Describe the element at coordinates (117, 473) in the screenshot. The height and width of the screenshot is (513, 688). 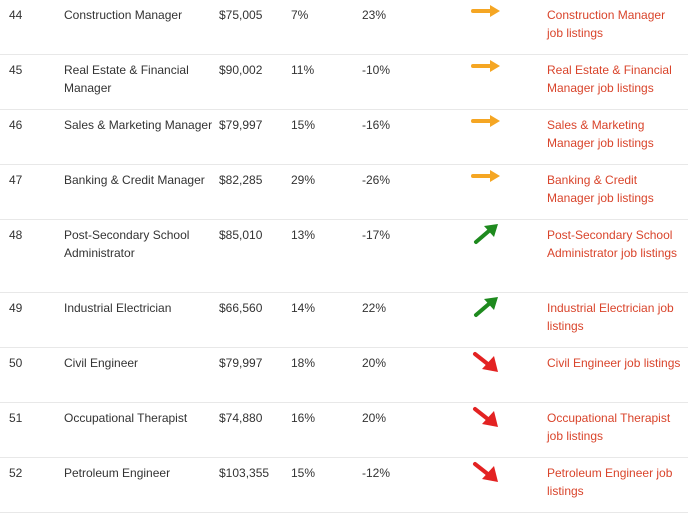
I see `job-title-cell: Petroleum Engineer` at that location.